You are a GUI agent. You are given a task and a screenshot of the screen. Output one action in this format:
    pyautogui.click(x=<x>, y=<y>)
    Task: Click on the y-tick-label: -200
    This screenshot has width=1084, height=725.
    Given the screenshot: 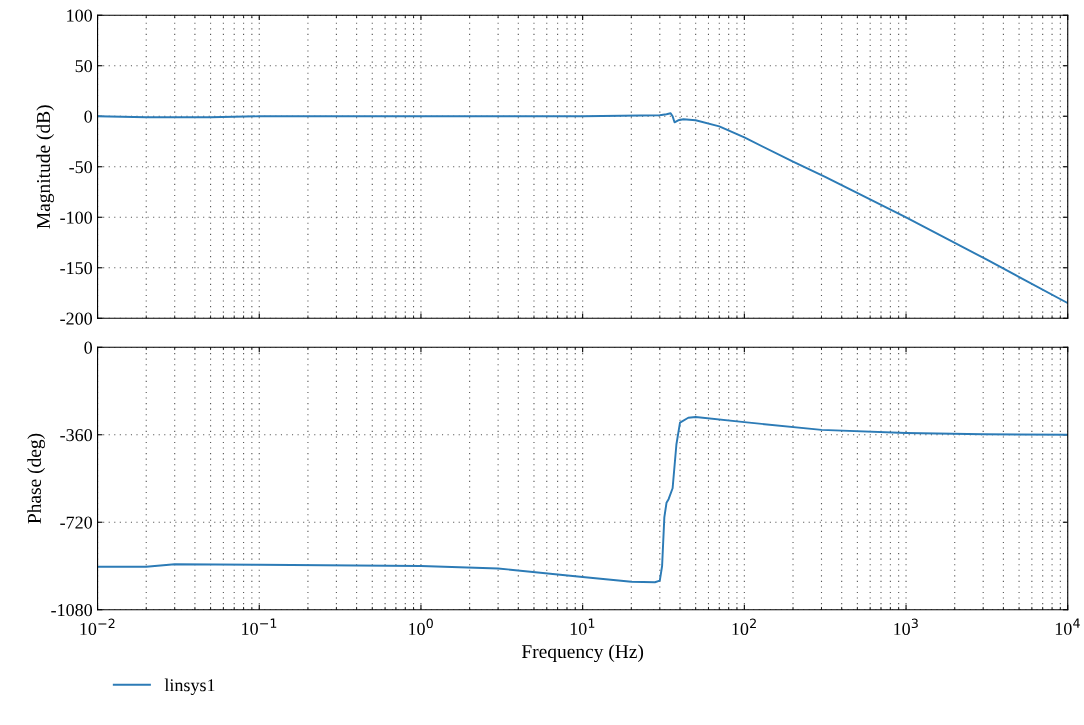 What is the action you would take?
    pyautogui.click(x=76, y=318)
    